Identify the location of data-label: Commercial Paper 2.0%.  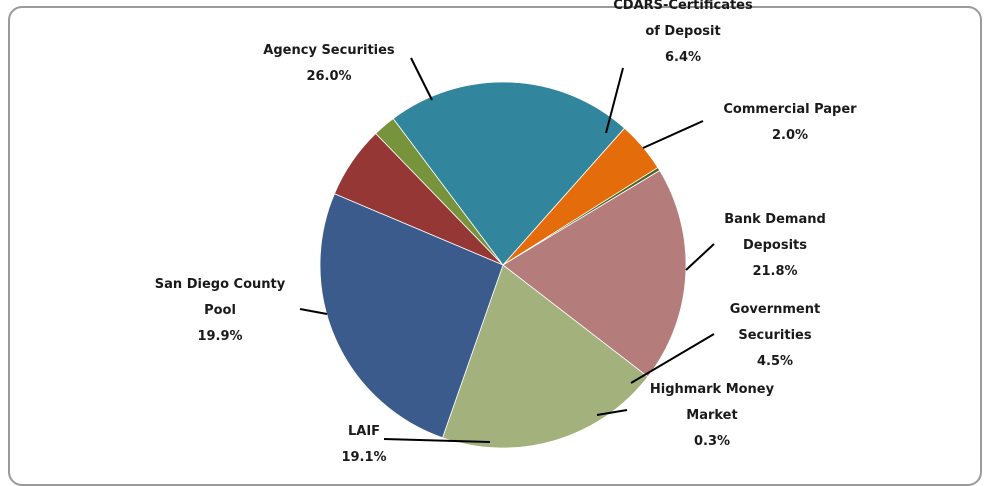
(790, 122).